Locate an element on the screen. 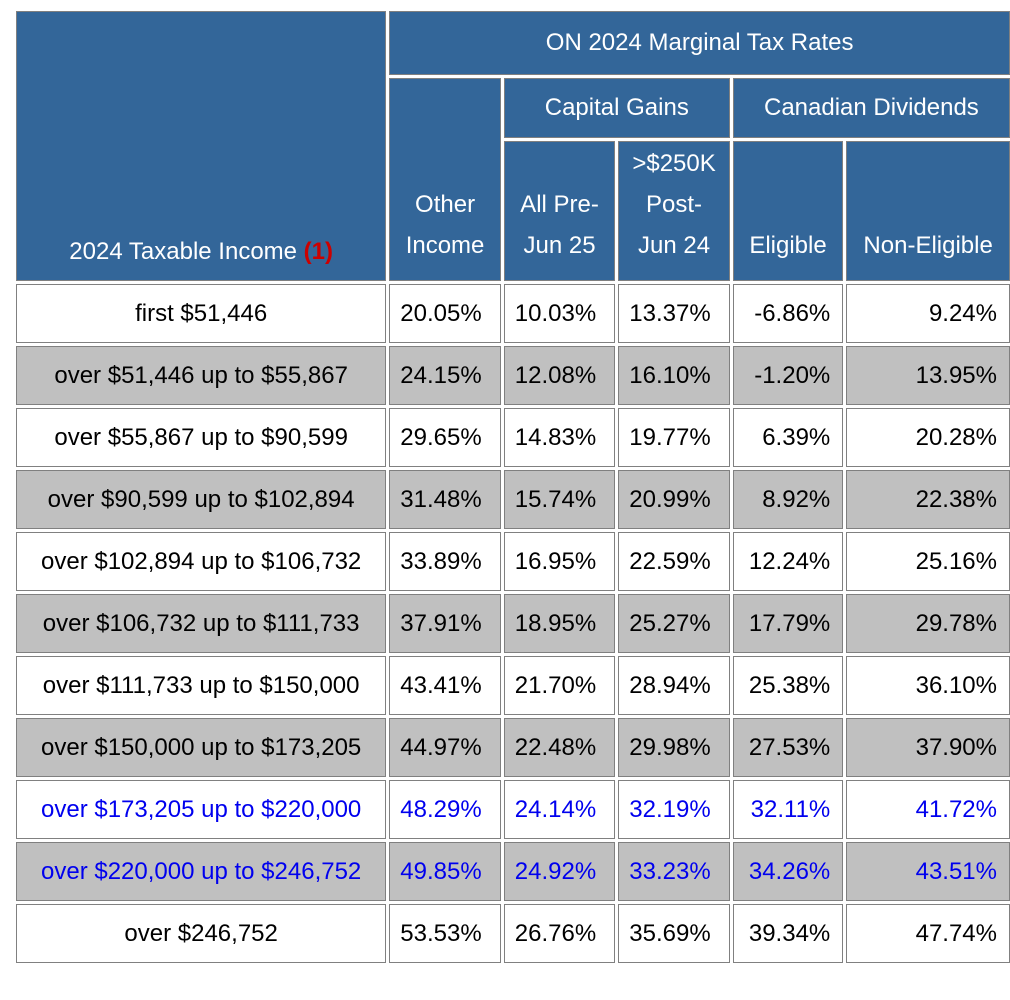 The width and height of the screenshot is (1010, 1000). other-income-rate-cell: 31.48% is located at coordinates (445, 499).